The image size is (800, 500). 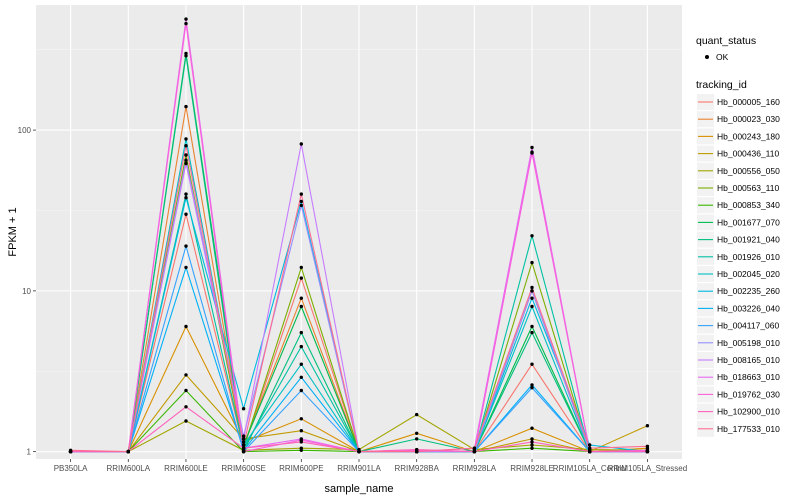 I want to click on y-tick-label: 100, so click(x=25, y=130).